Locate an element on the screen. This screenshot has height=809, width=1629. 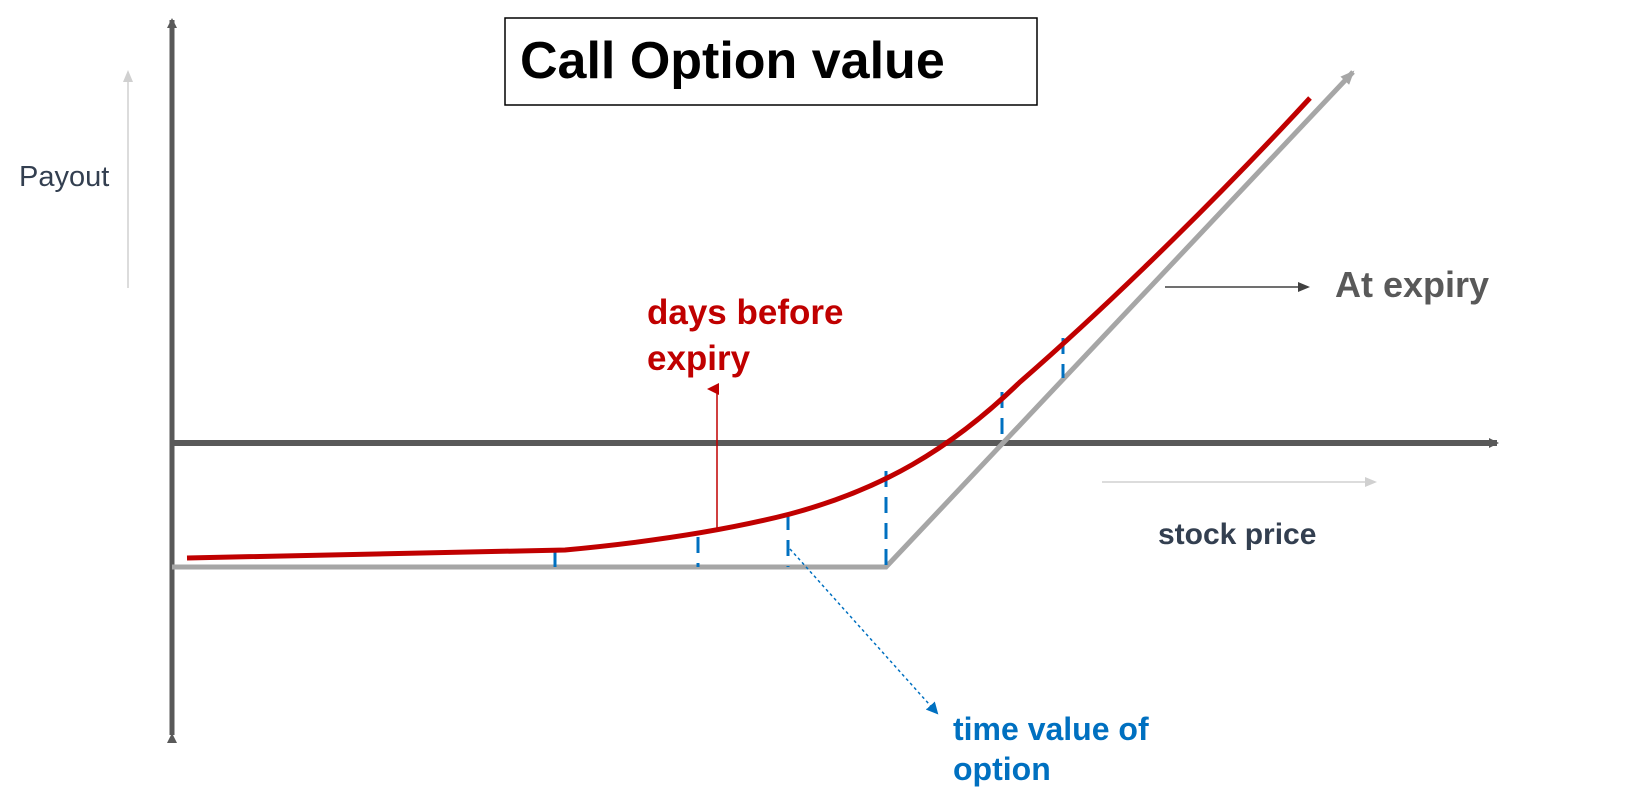
time-value-pointer is located at coordinates (864, 631).